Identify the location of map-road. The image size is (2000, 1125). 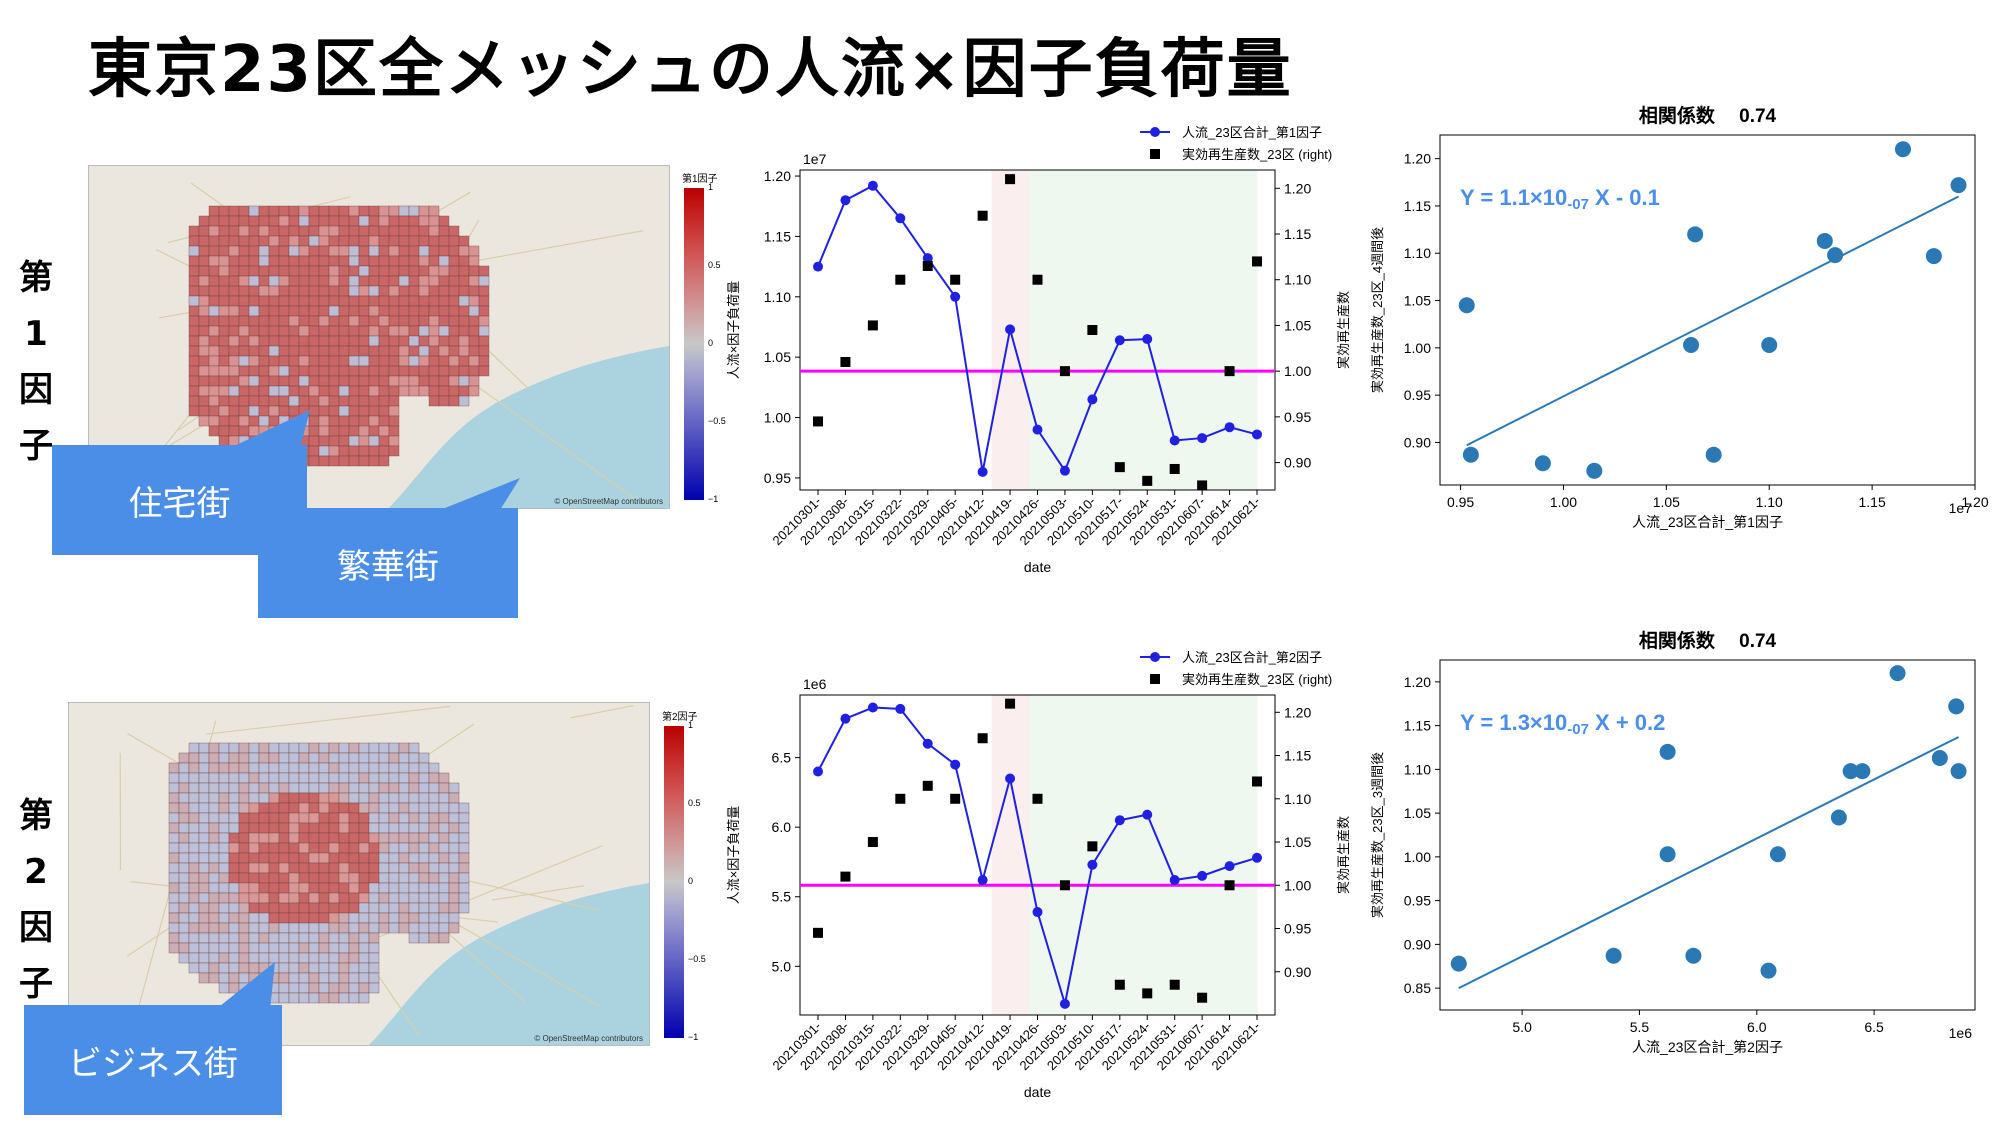
(602, 711).